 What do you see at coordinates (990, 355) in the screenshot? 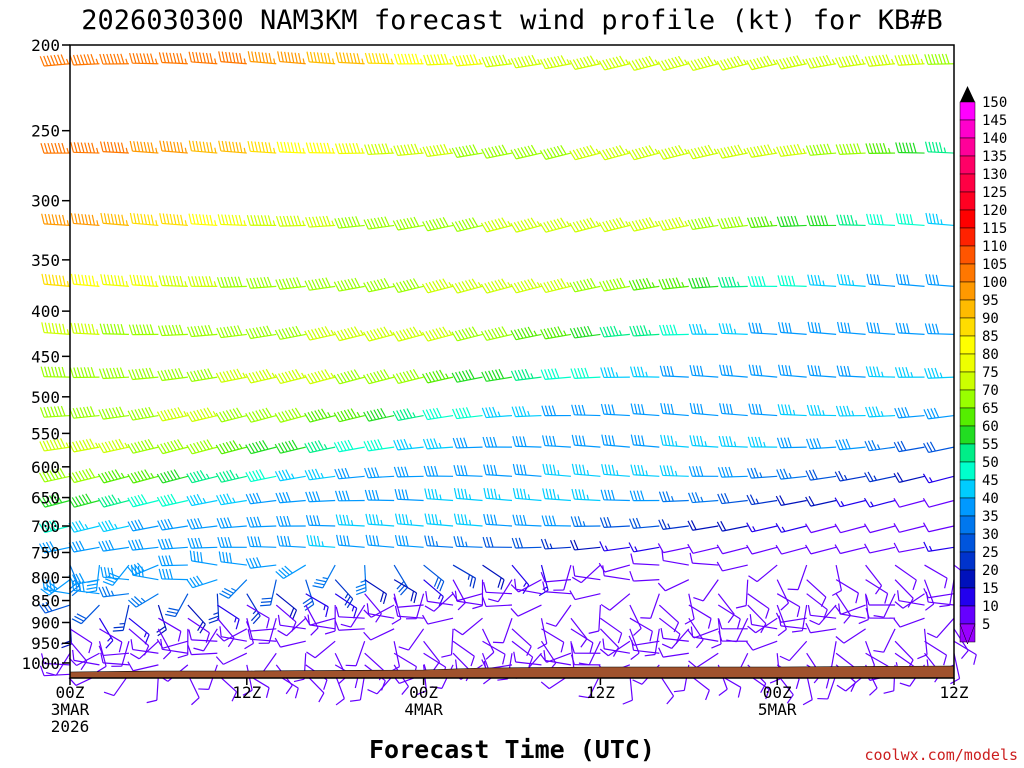
I see `colorbar-label: 80` at bounding box center [990, 355].